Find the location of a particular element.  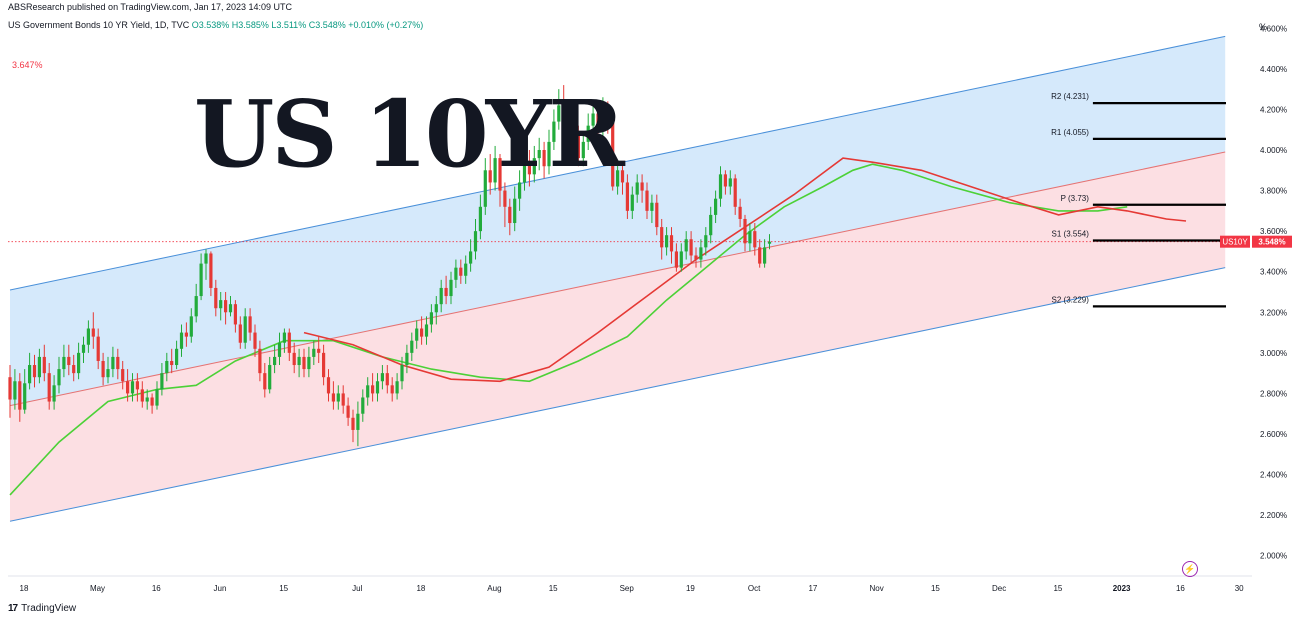

symbol-tag-bg is located at coordinates (1235, 241).